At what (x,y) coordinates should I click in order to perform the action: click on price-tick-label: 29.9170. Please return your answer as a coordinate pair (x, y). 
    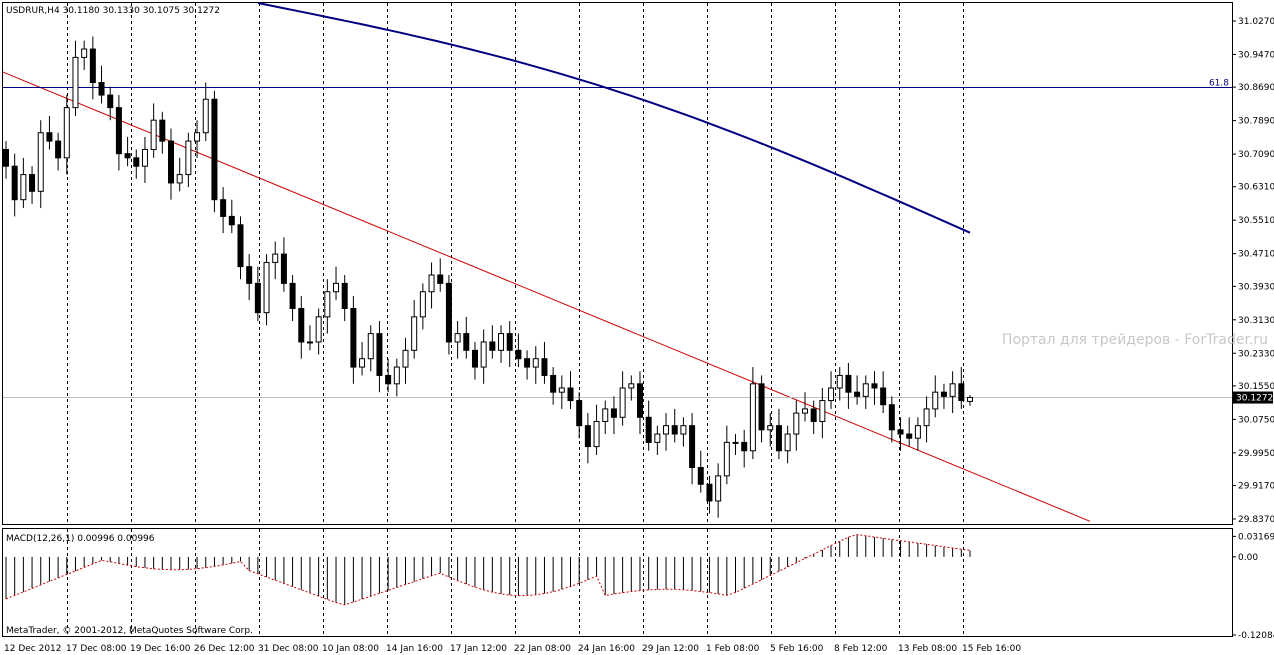
    Looking at the image, I should click on (1256, 487).